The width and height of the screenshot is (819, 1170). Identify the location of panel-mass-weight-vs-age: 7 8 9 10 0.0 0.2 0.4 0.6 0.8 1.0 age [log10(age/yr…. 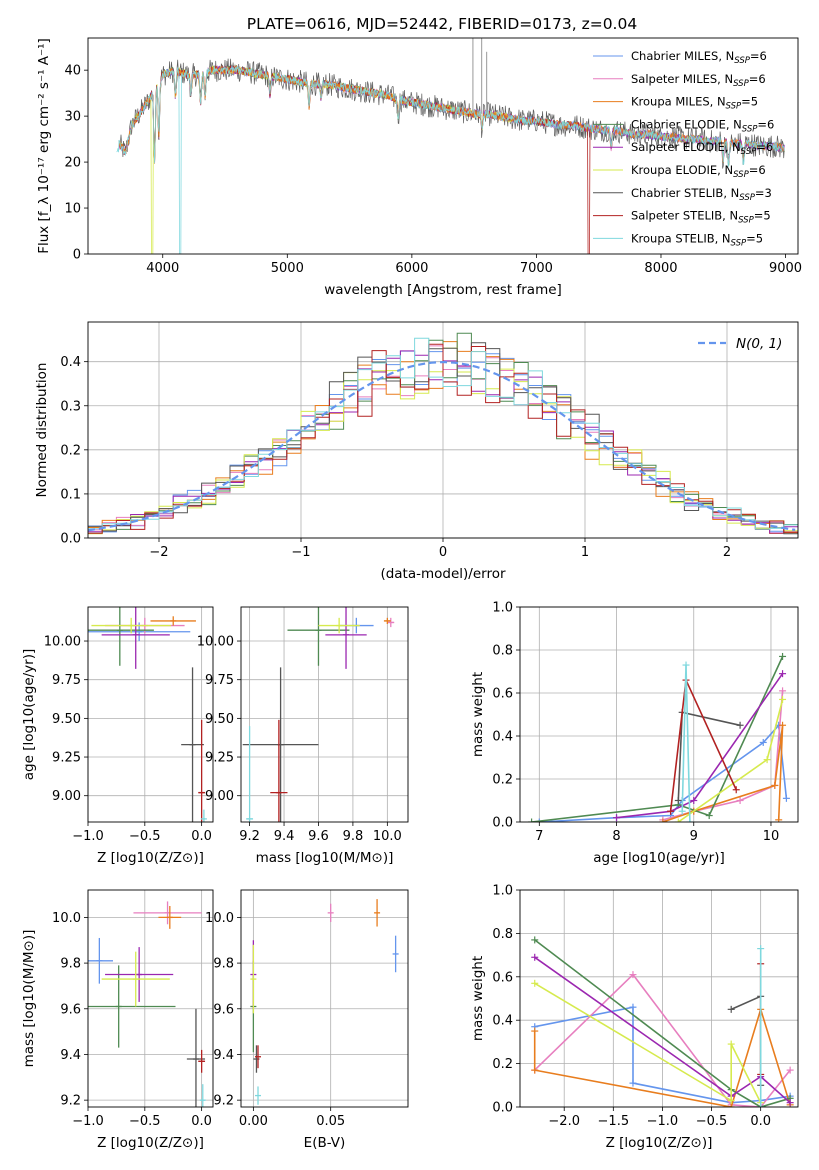
(634, 733).